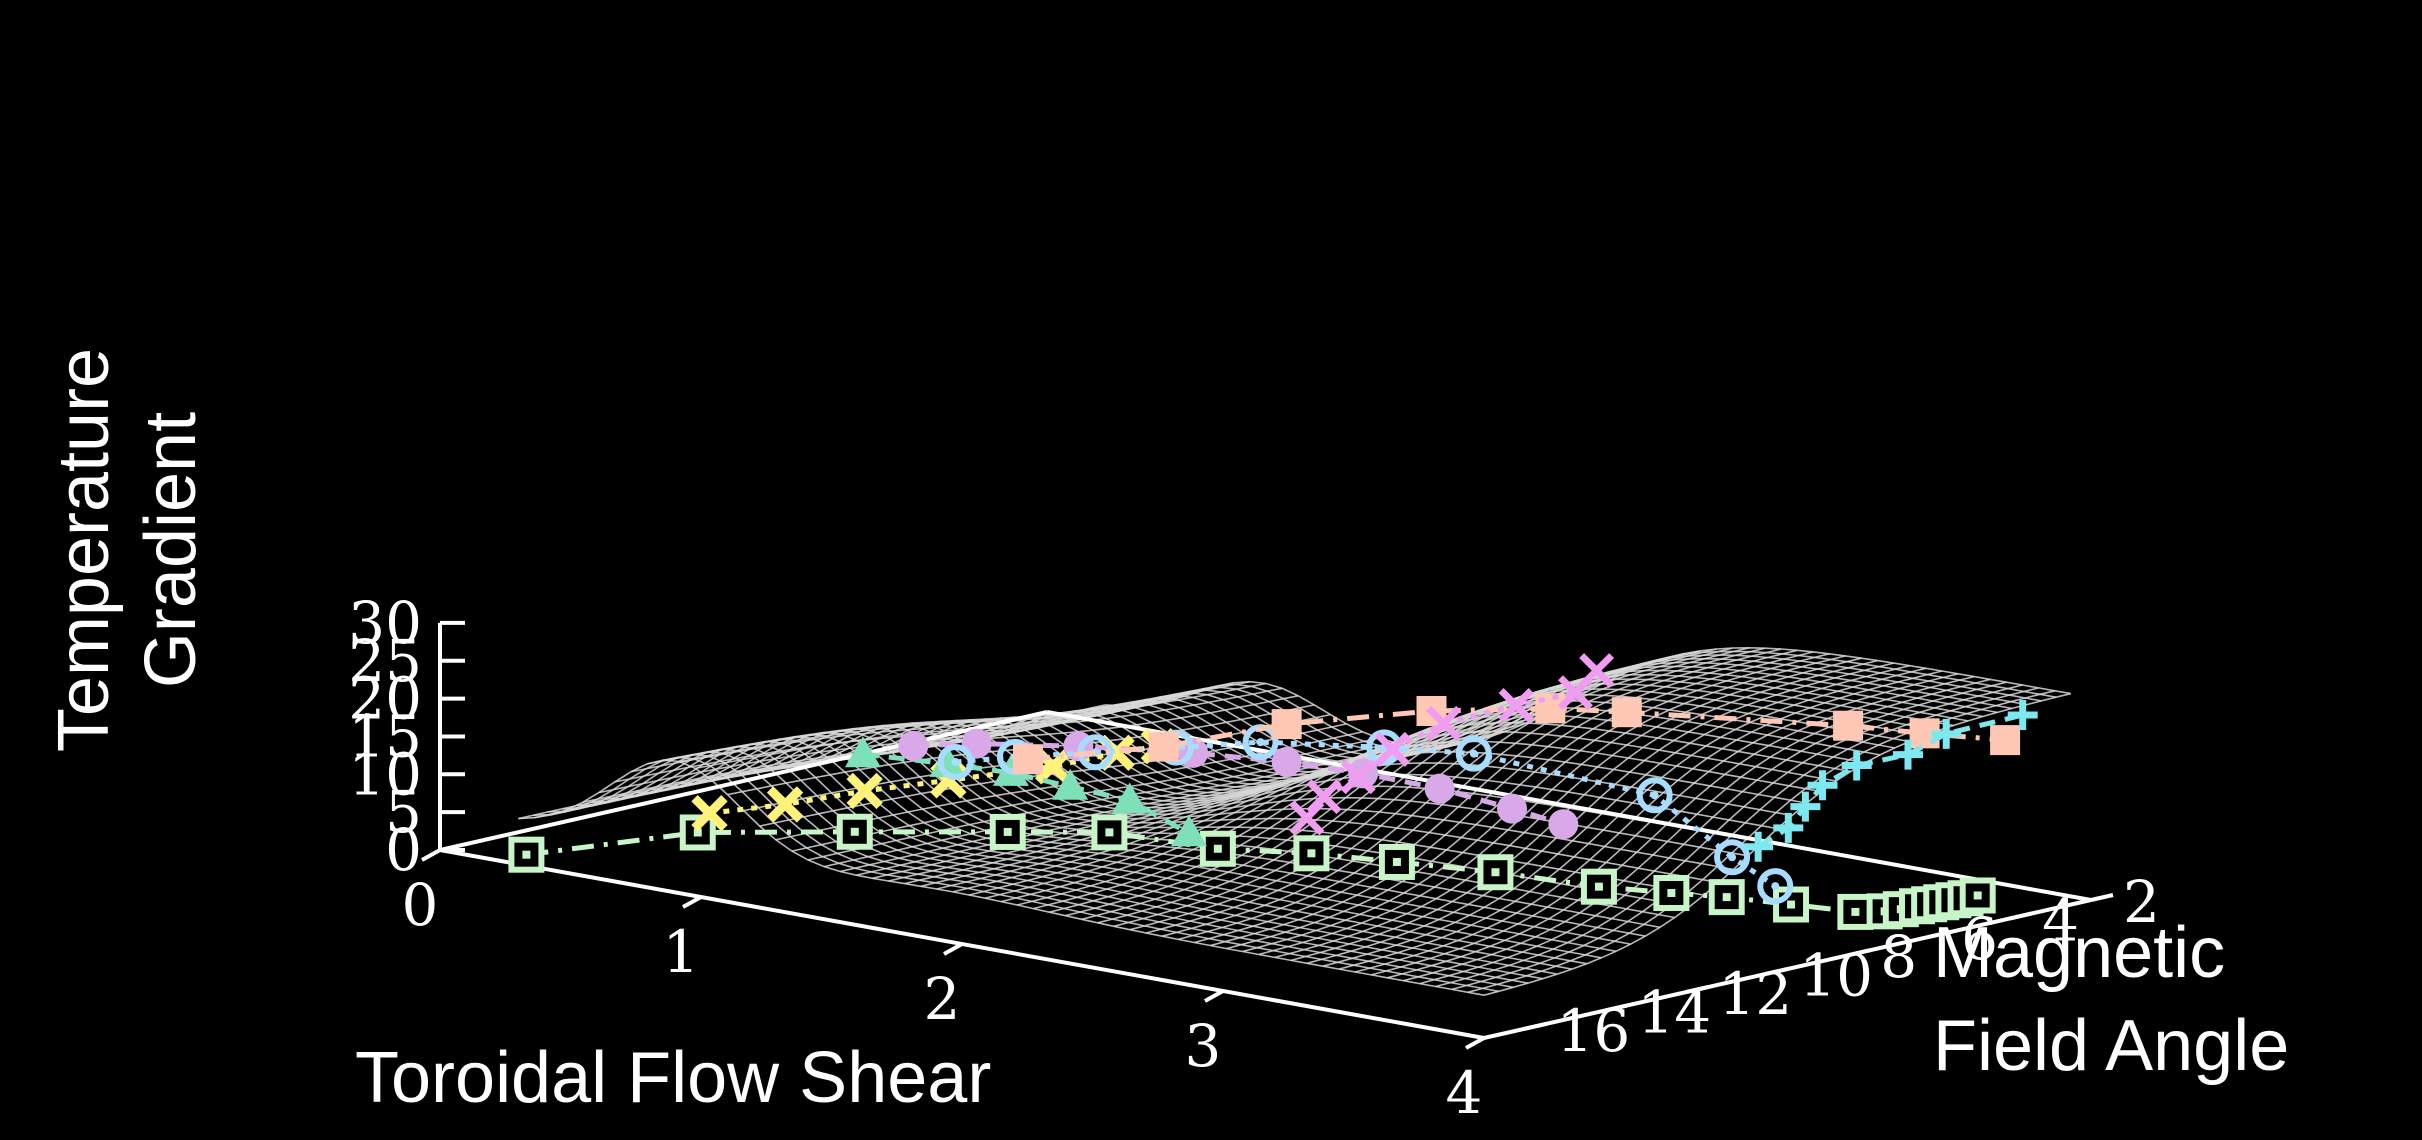 The image size is (2422, 1140). I want to click on y-tick-label: 14, so click(1674, 1012).